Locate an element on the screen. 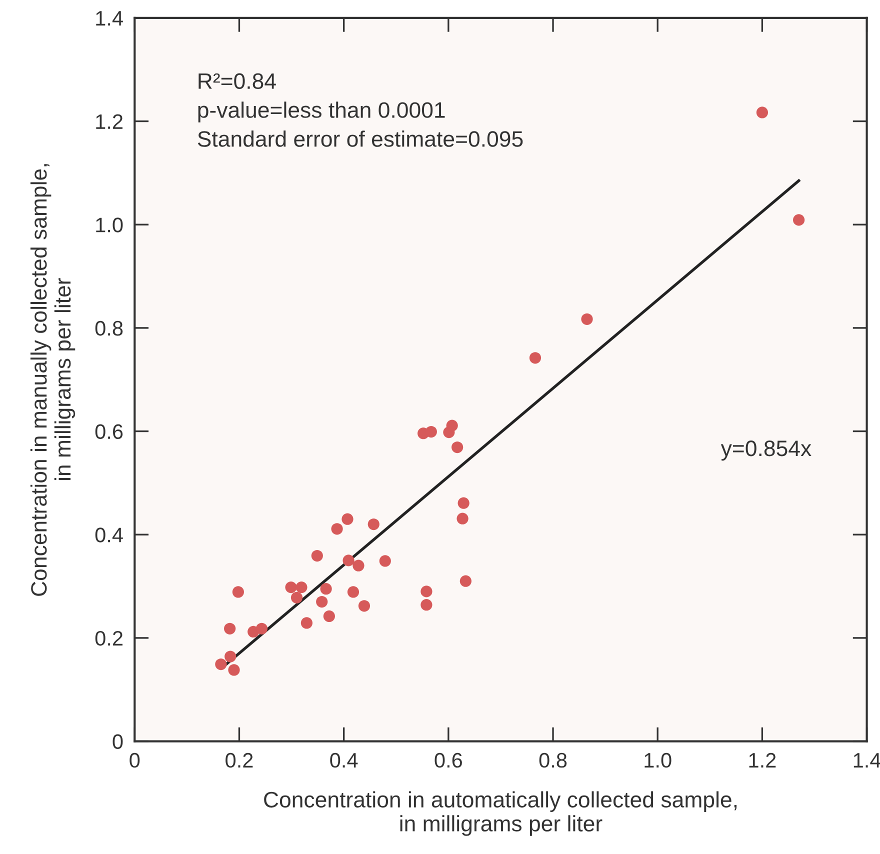 This screenshot has height=854, width=880. x-tick-label: 0.4 is located at coordinates (344, 760).